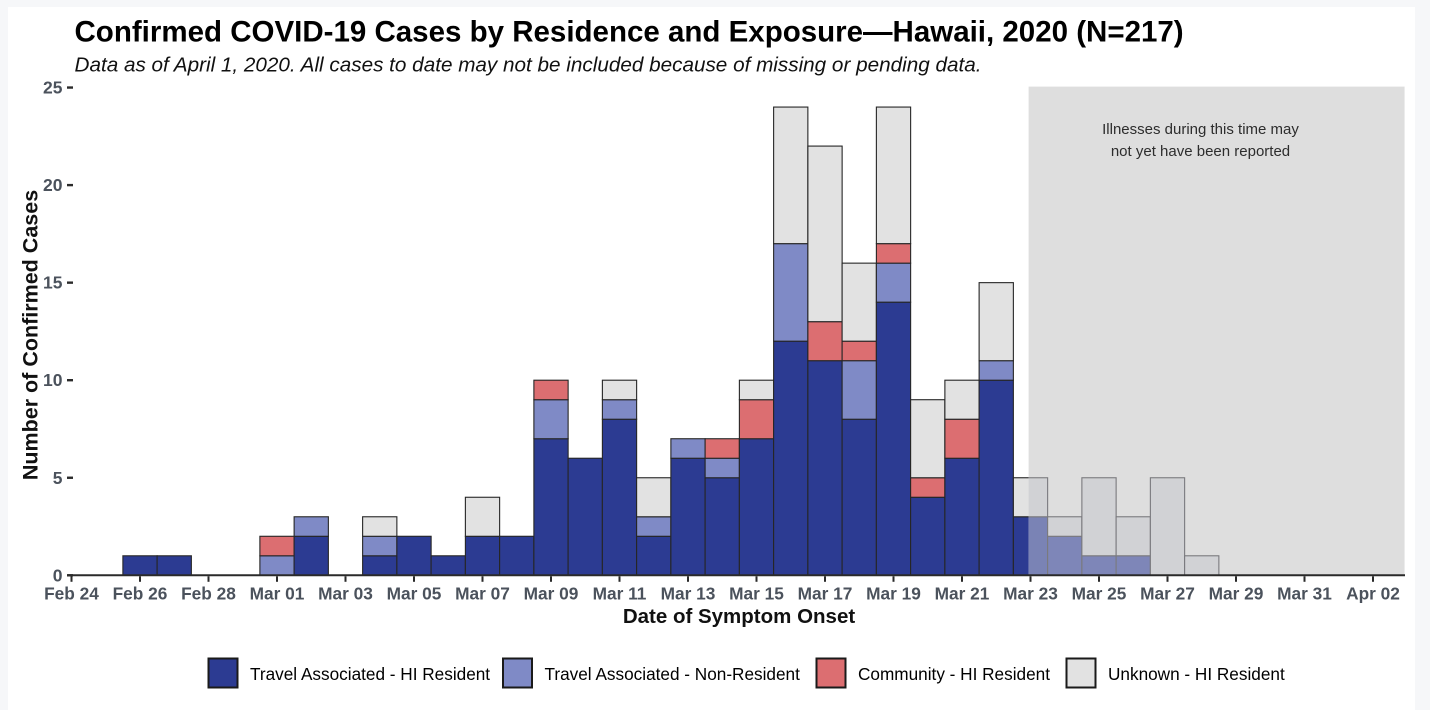 The image size is (1430, 710). I want to click on svg-text: 0, so click(58, 575).